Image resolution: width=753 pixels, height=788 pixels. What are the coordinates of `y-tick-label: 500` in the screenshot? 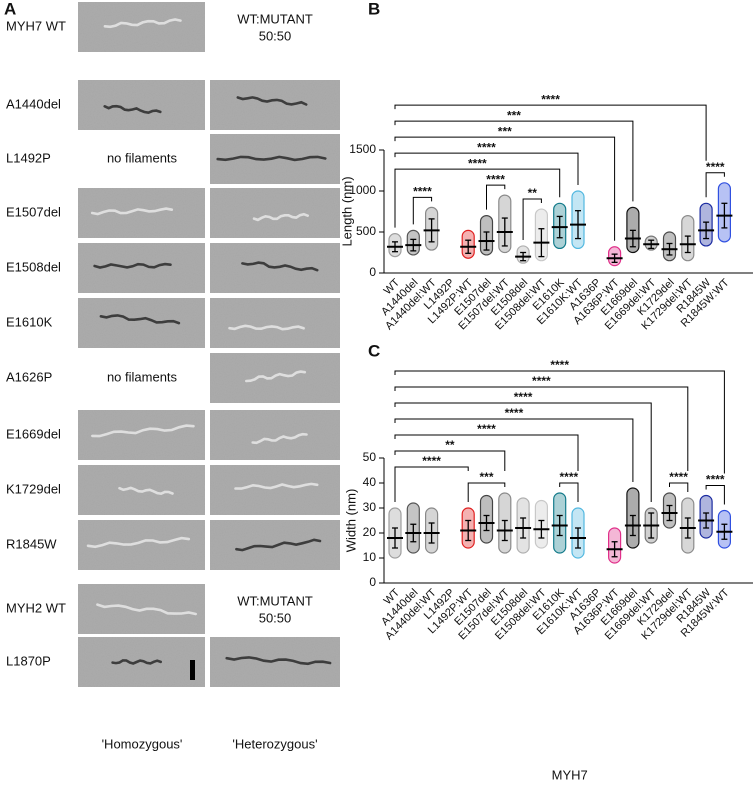 It's located at (366, 231).